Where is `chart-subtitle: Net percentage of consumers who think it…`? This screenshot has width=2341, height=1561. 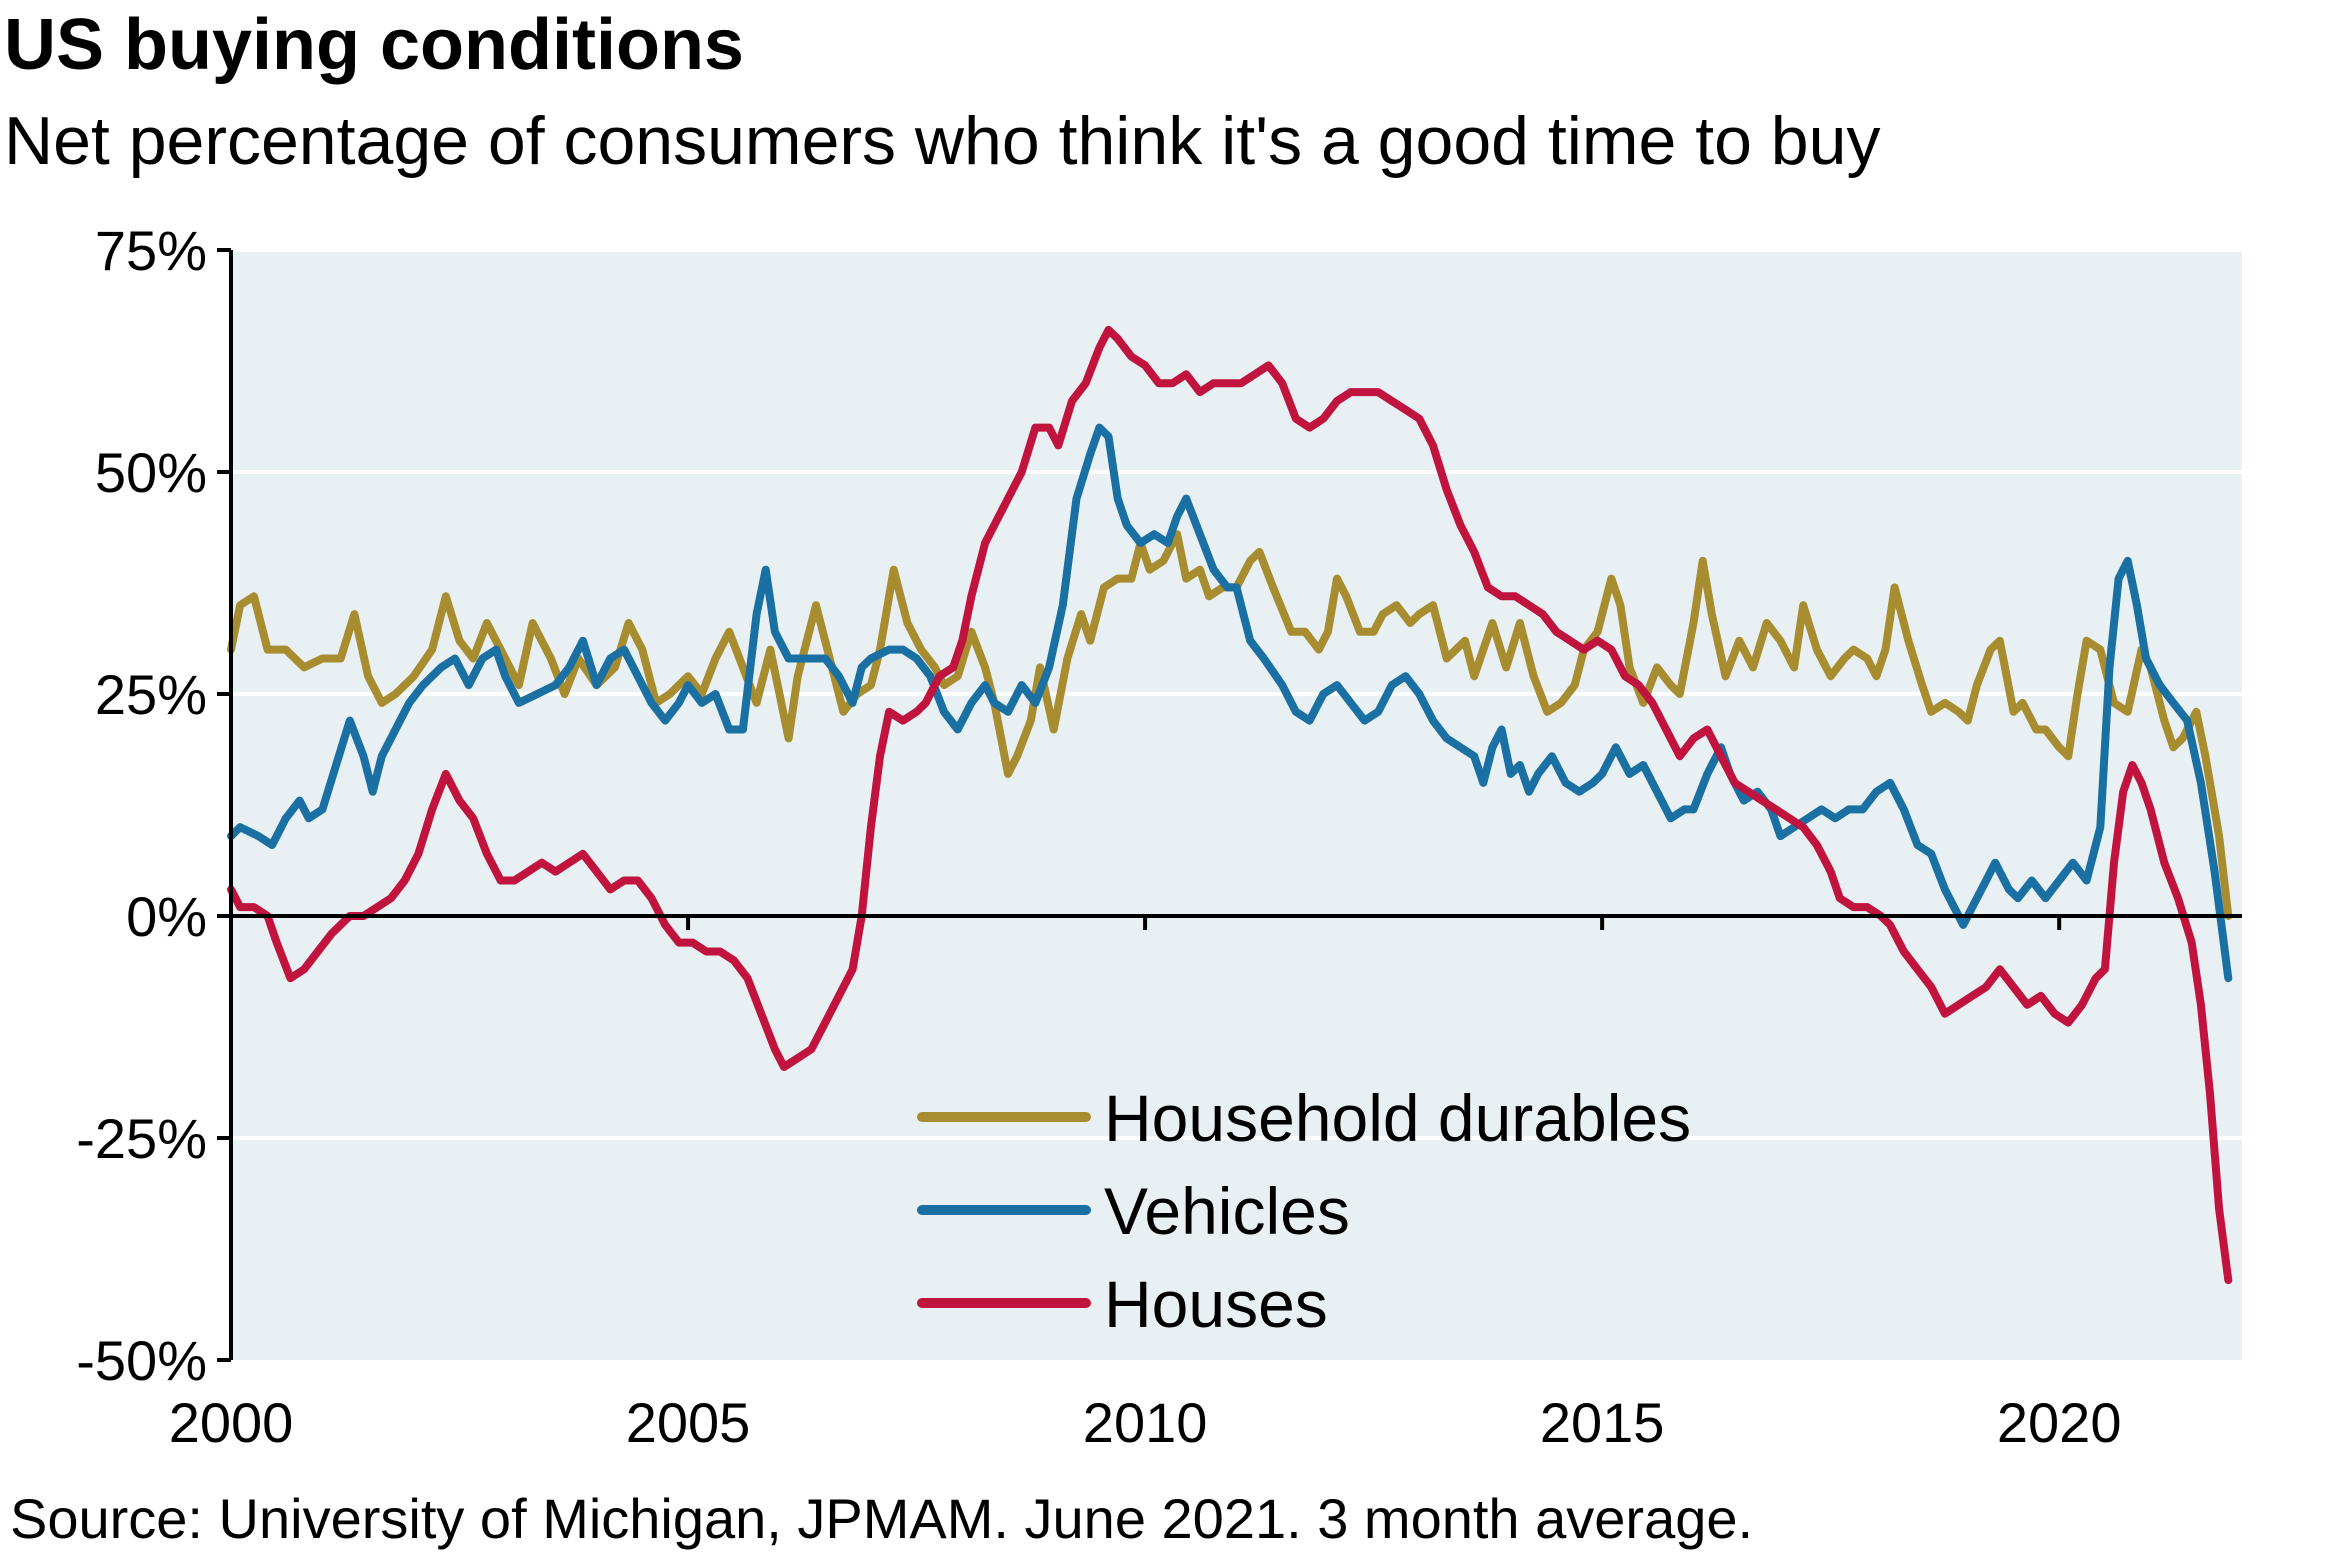
chart-subtitle: Net percentage of consumers who think it… is located at coordinates (942, 141).